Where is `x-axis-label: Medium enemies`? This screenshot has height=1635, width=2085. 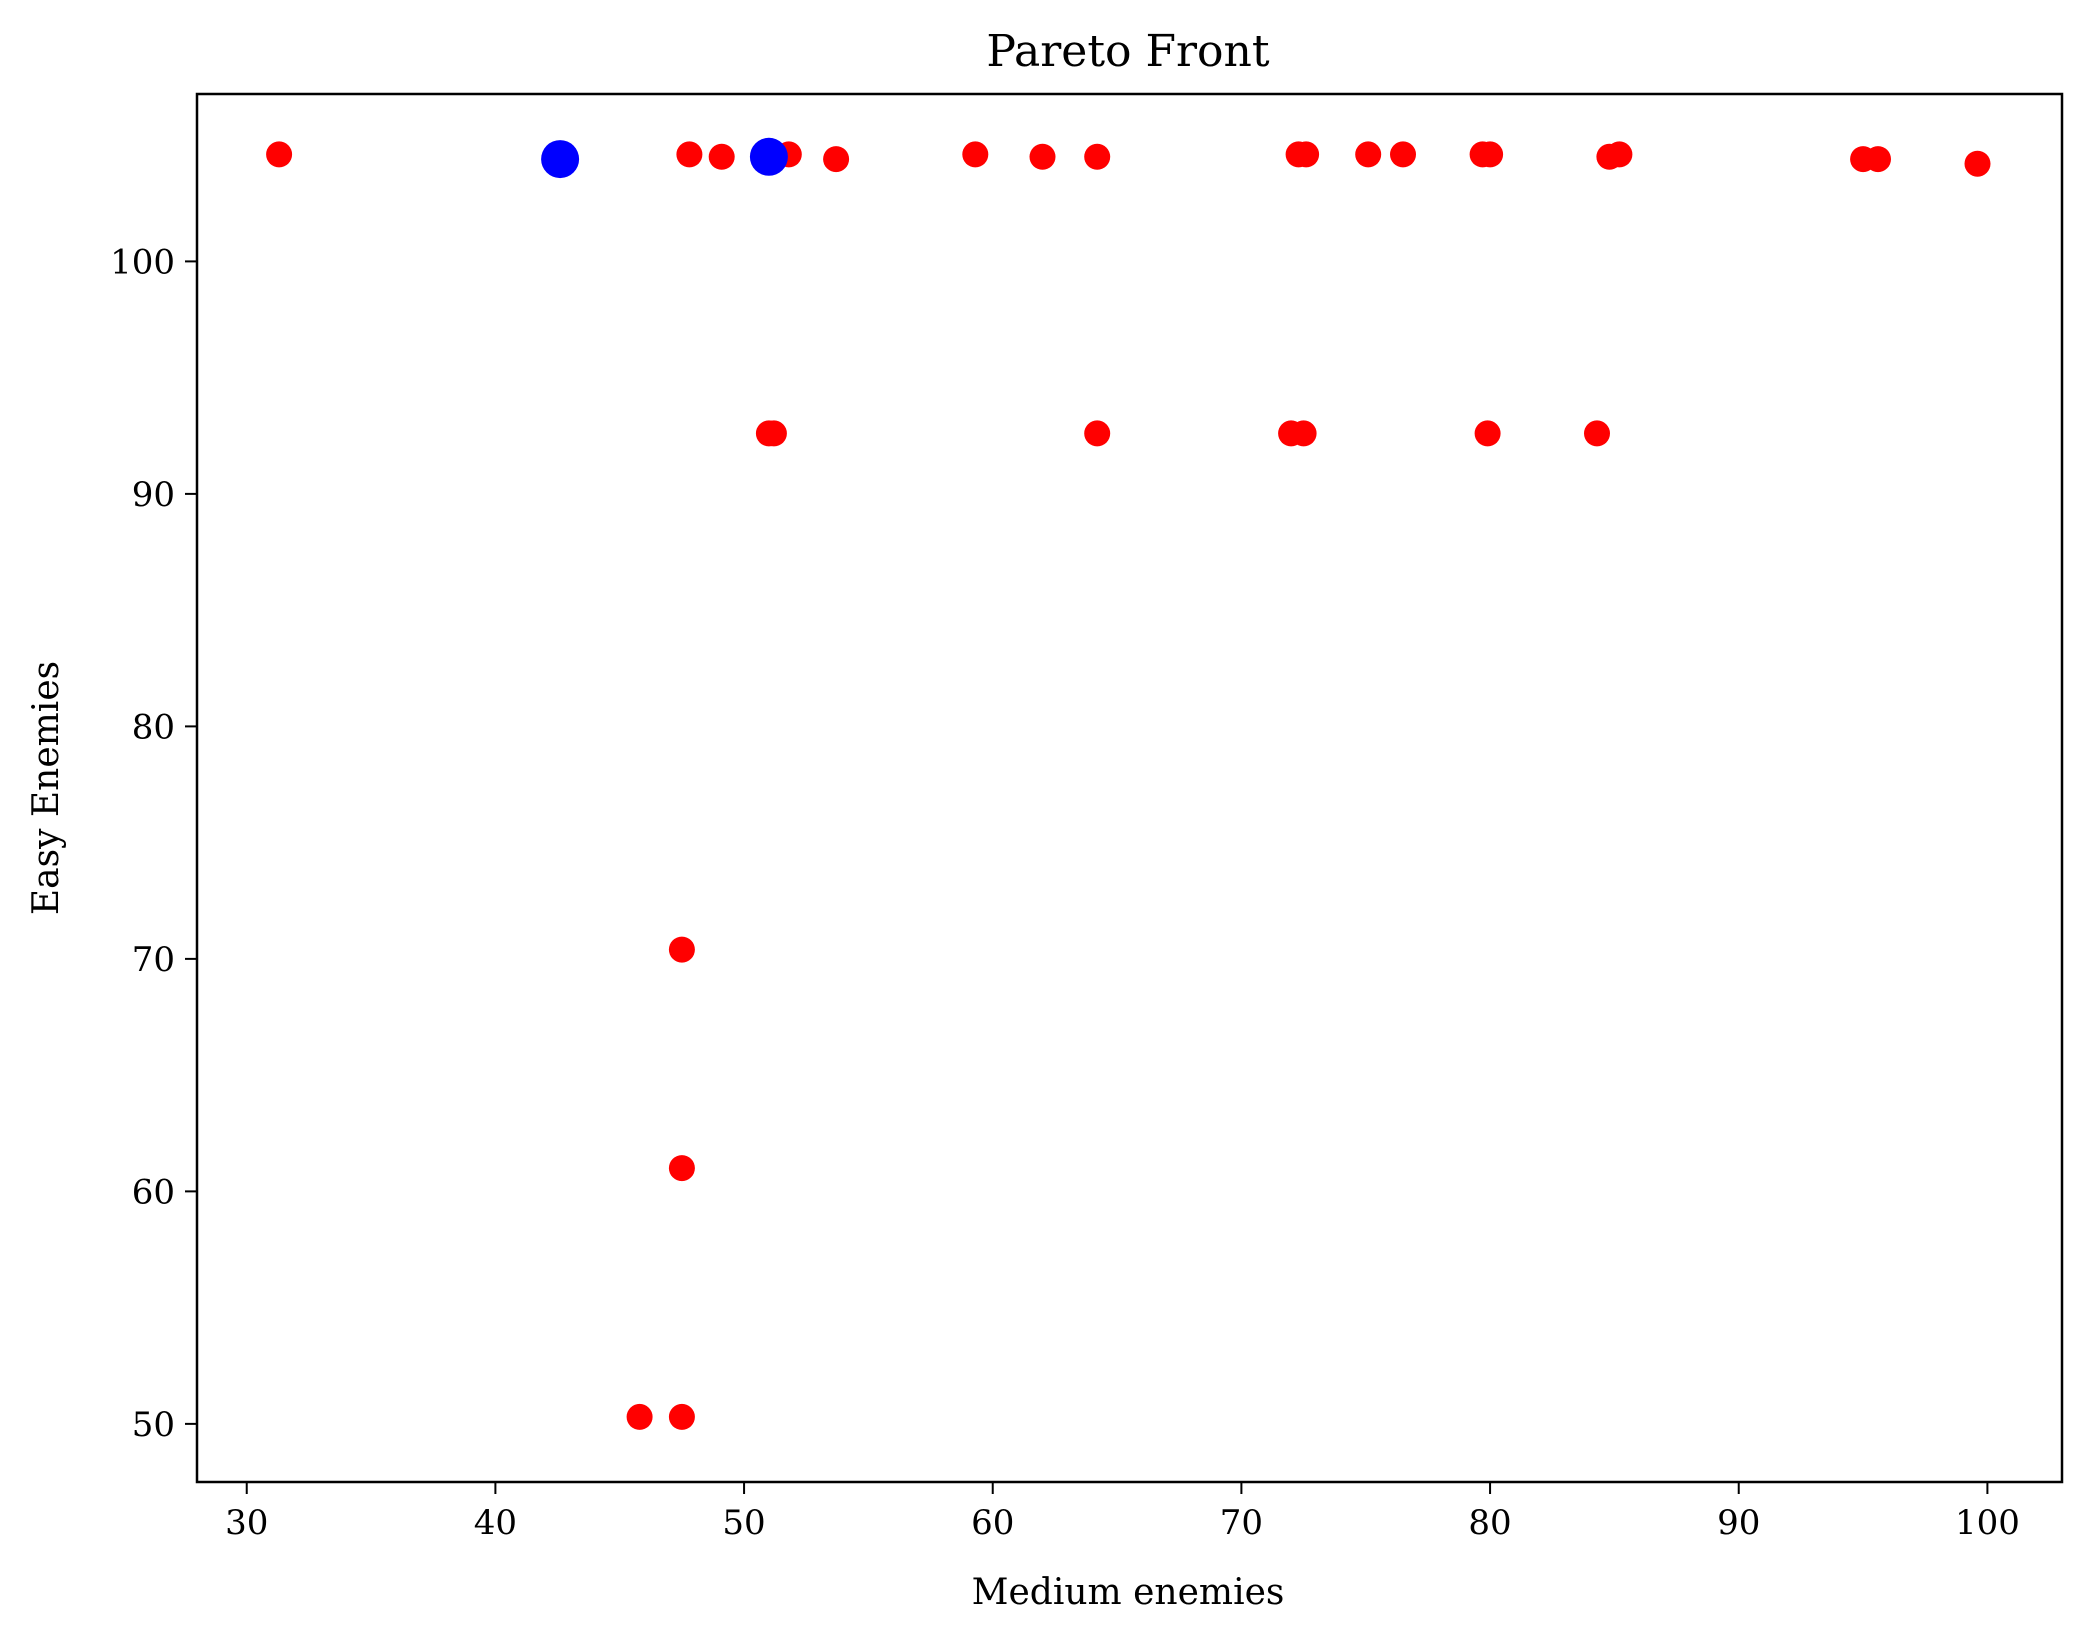
x-axis-label: Medium enemies is located at coordinates (1128, 1592).